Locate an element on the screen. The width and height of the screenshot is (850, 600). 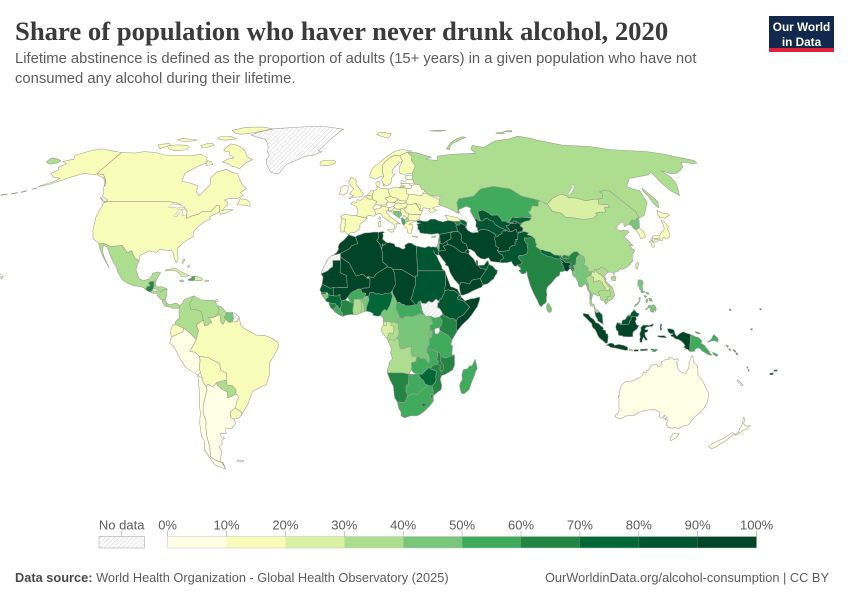
svg-text: 50% is located at coordinates (462, 525).